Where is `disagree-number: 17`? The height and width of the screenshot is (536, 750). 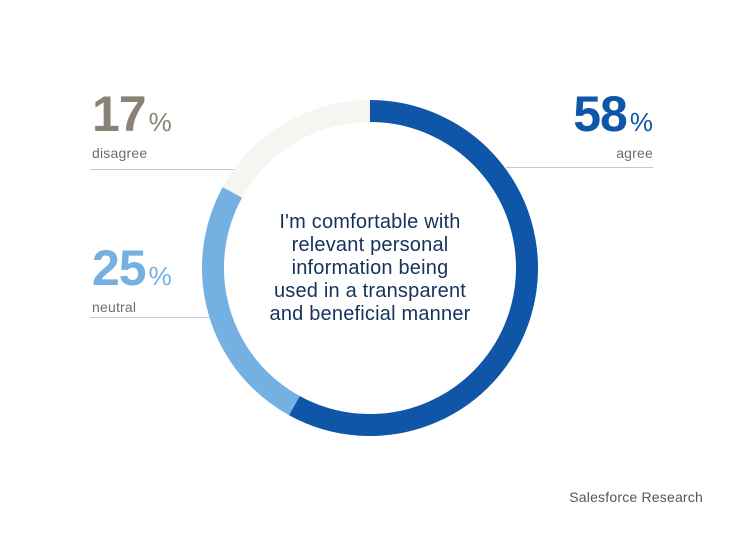 disagree-number: 17 is located at coordinates (119, 114).